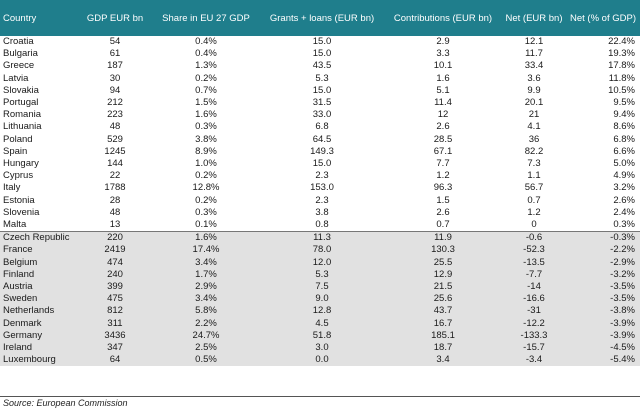  I want to click on cell-country: Sweden, so click(39, 299).